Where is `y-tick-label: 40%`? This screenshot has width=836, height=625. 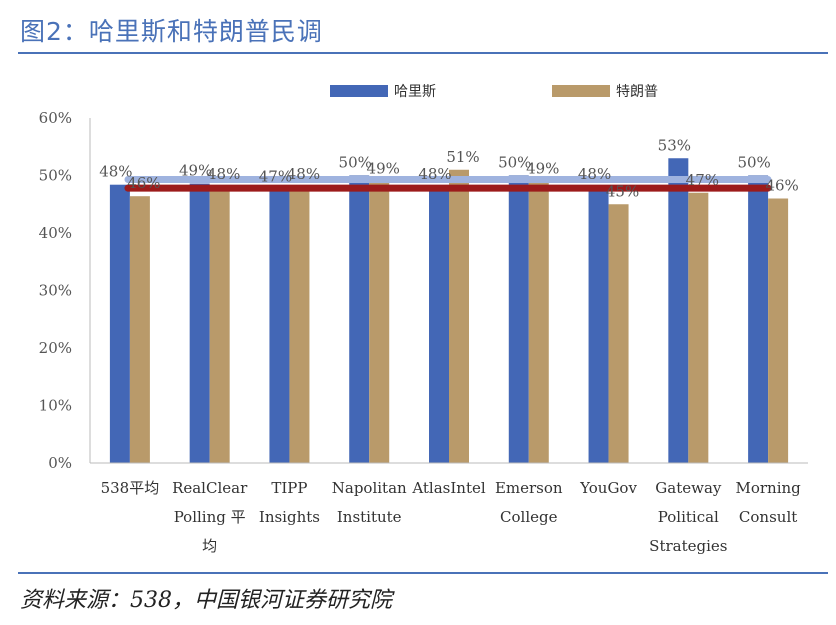 y-tick-label: 40% is located at coordinates (55, 233).